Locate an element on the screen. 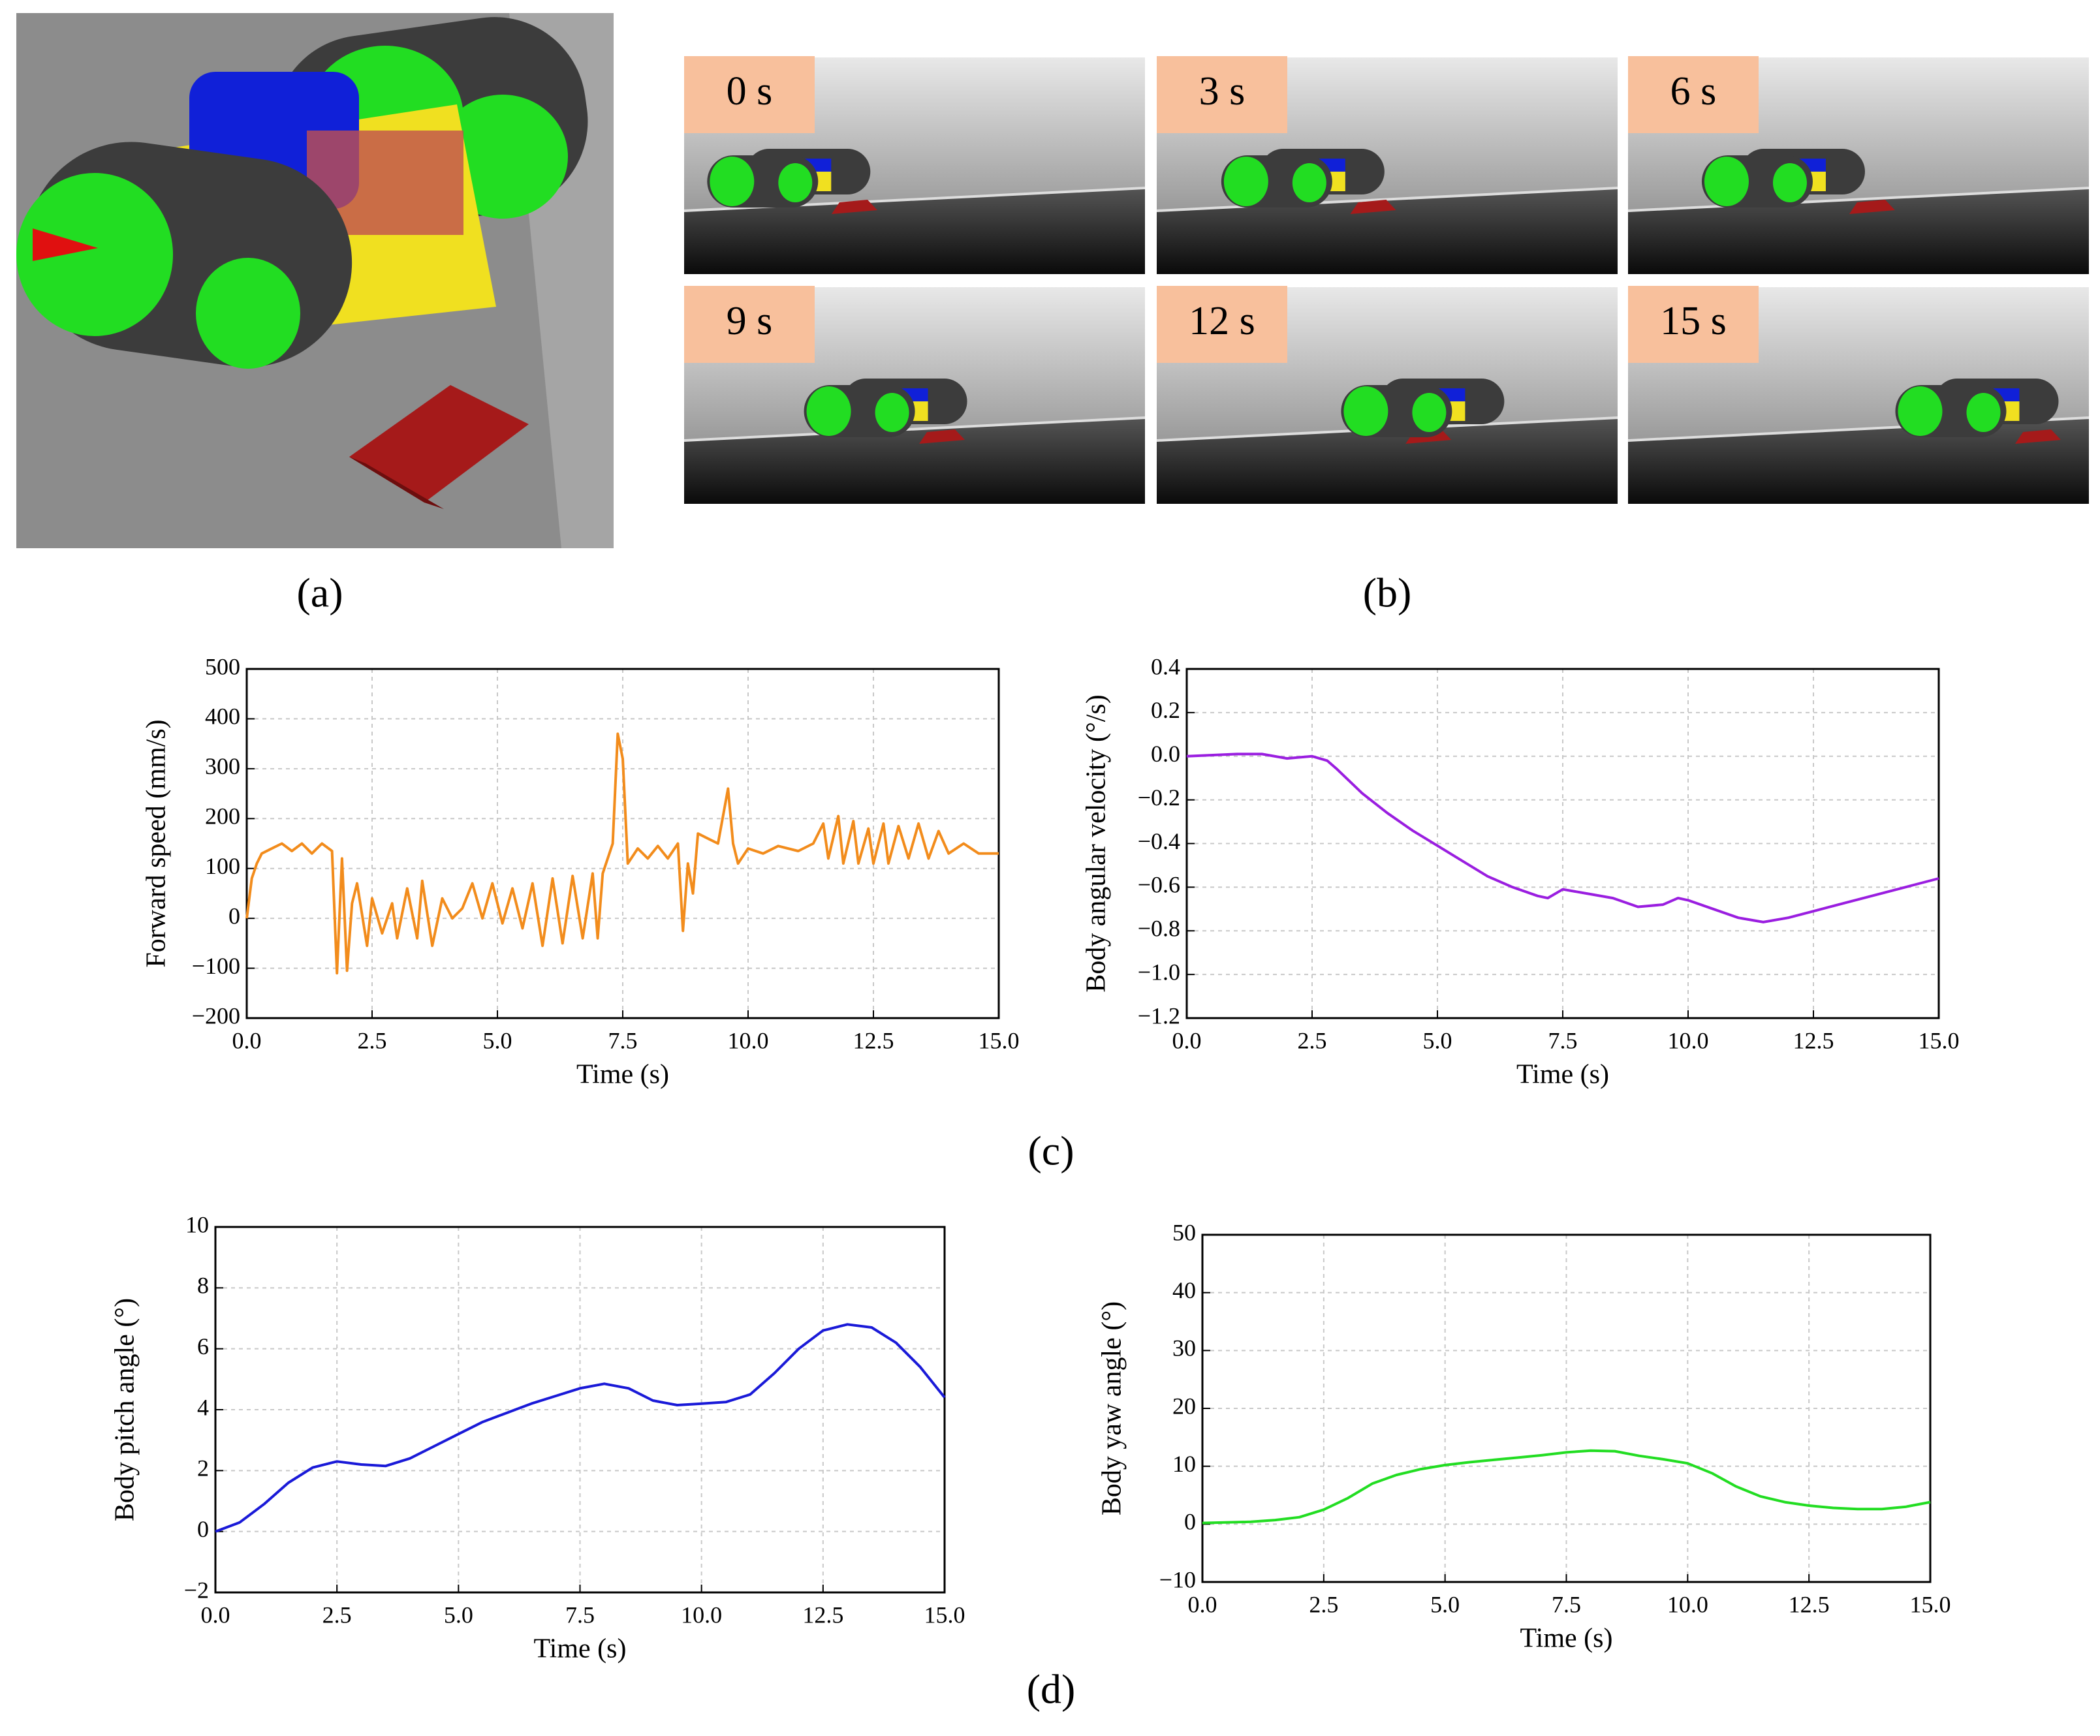 The width and height of the screenshot is (2100, 1736). y-tick-label: −0.8 is located at coordinates (1159, 929).